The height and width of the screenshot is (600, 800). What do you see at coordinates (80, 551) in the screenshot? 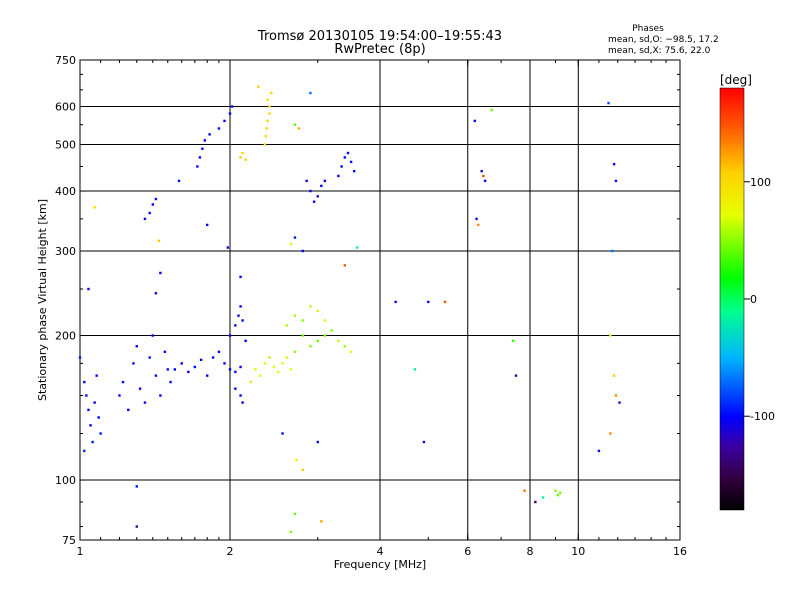
I see `x-tick-label: 1` at bounding box center [80, 551].